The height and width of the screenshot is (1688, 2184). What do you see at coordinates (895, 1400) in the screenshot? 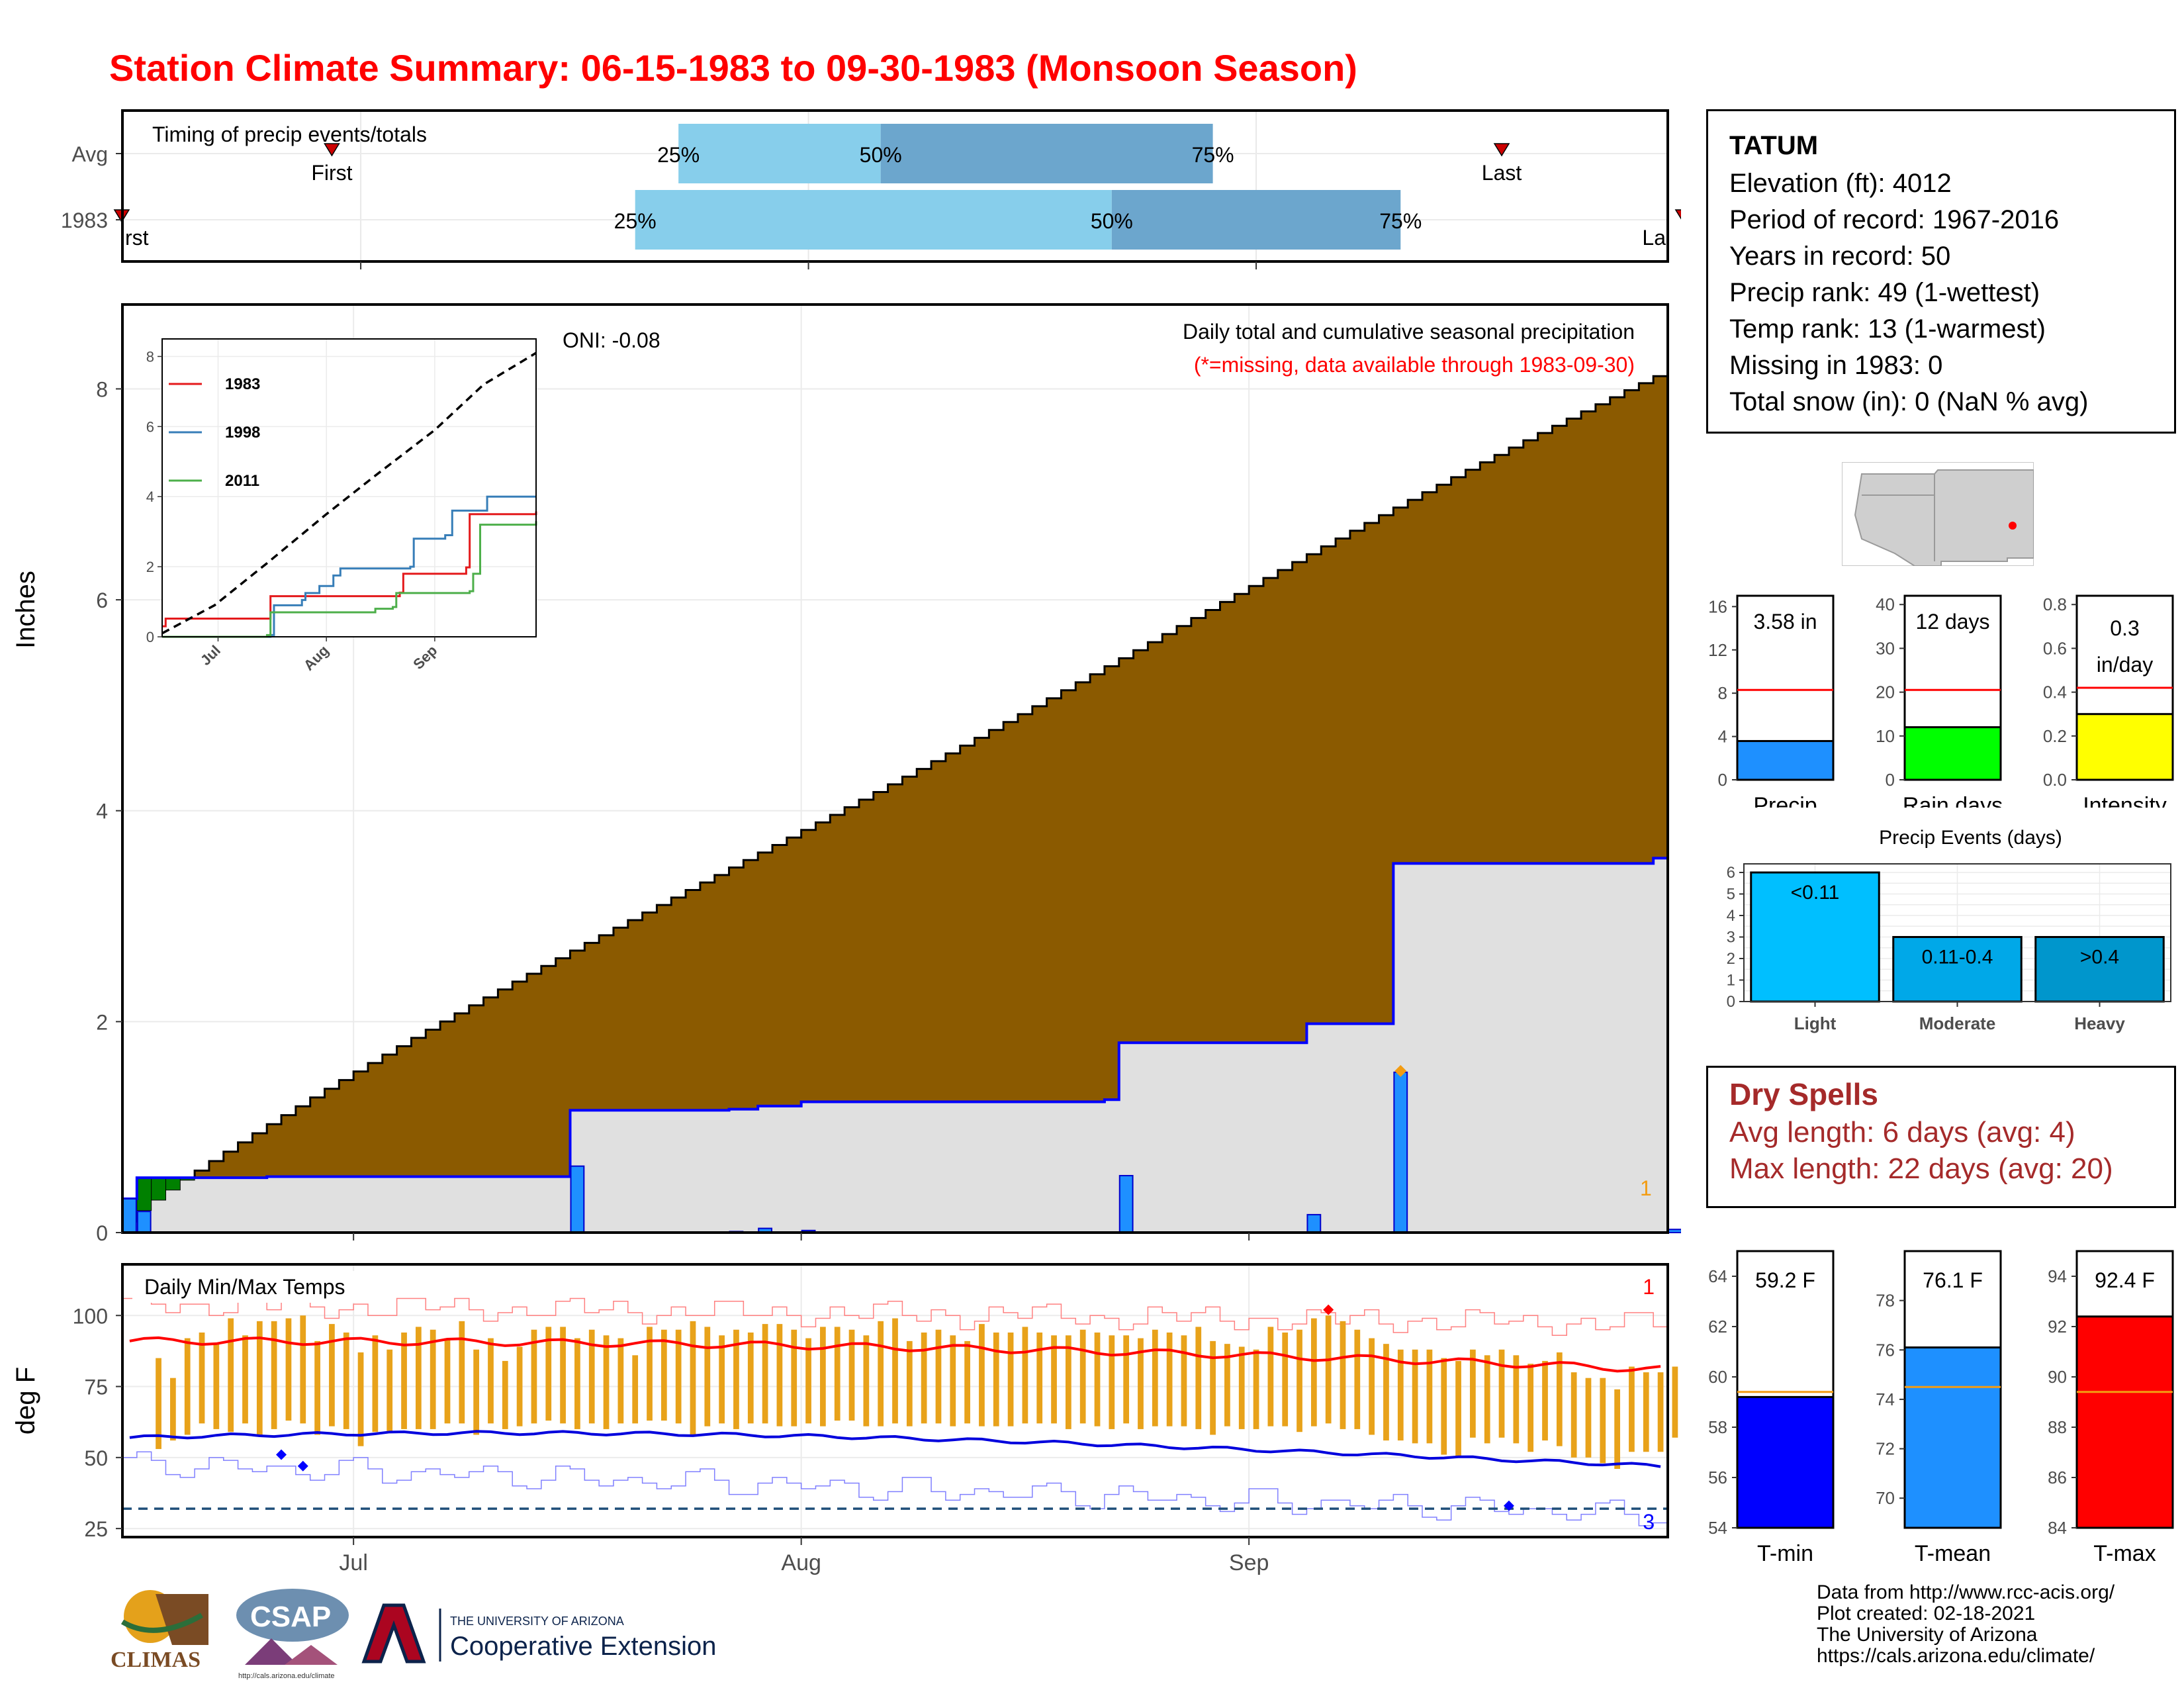
I see `temps-frame` at bounding box center [895, 1400].